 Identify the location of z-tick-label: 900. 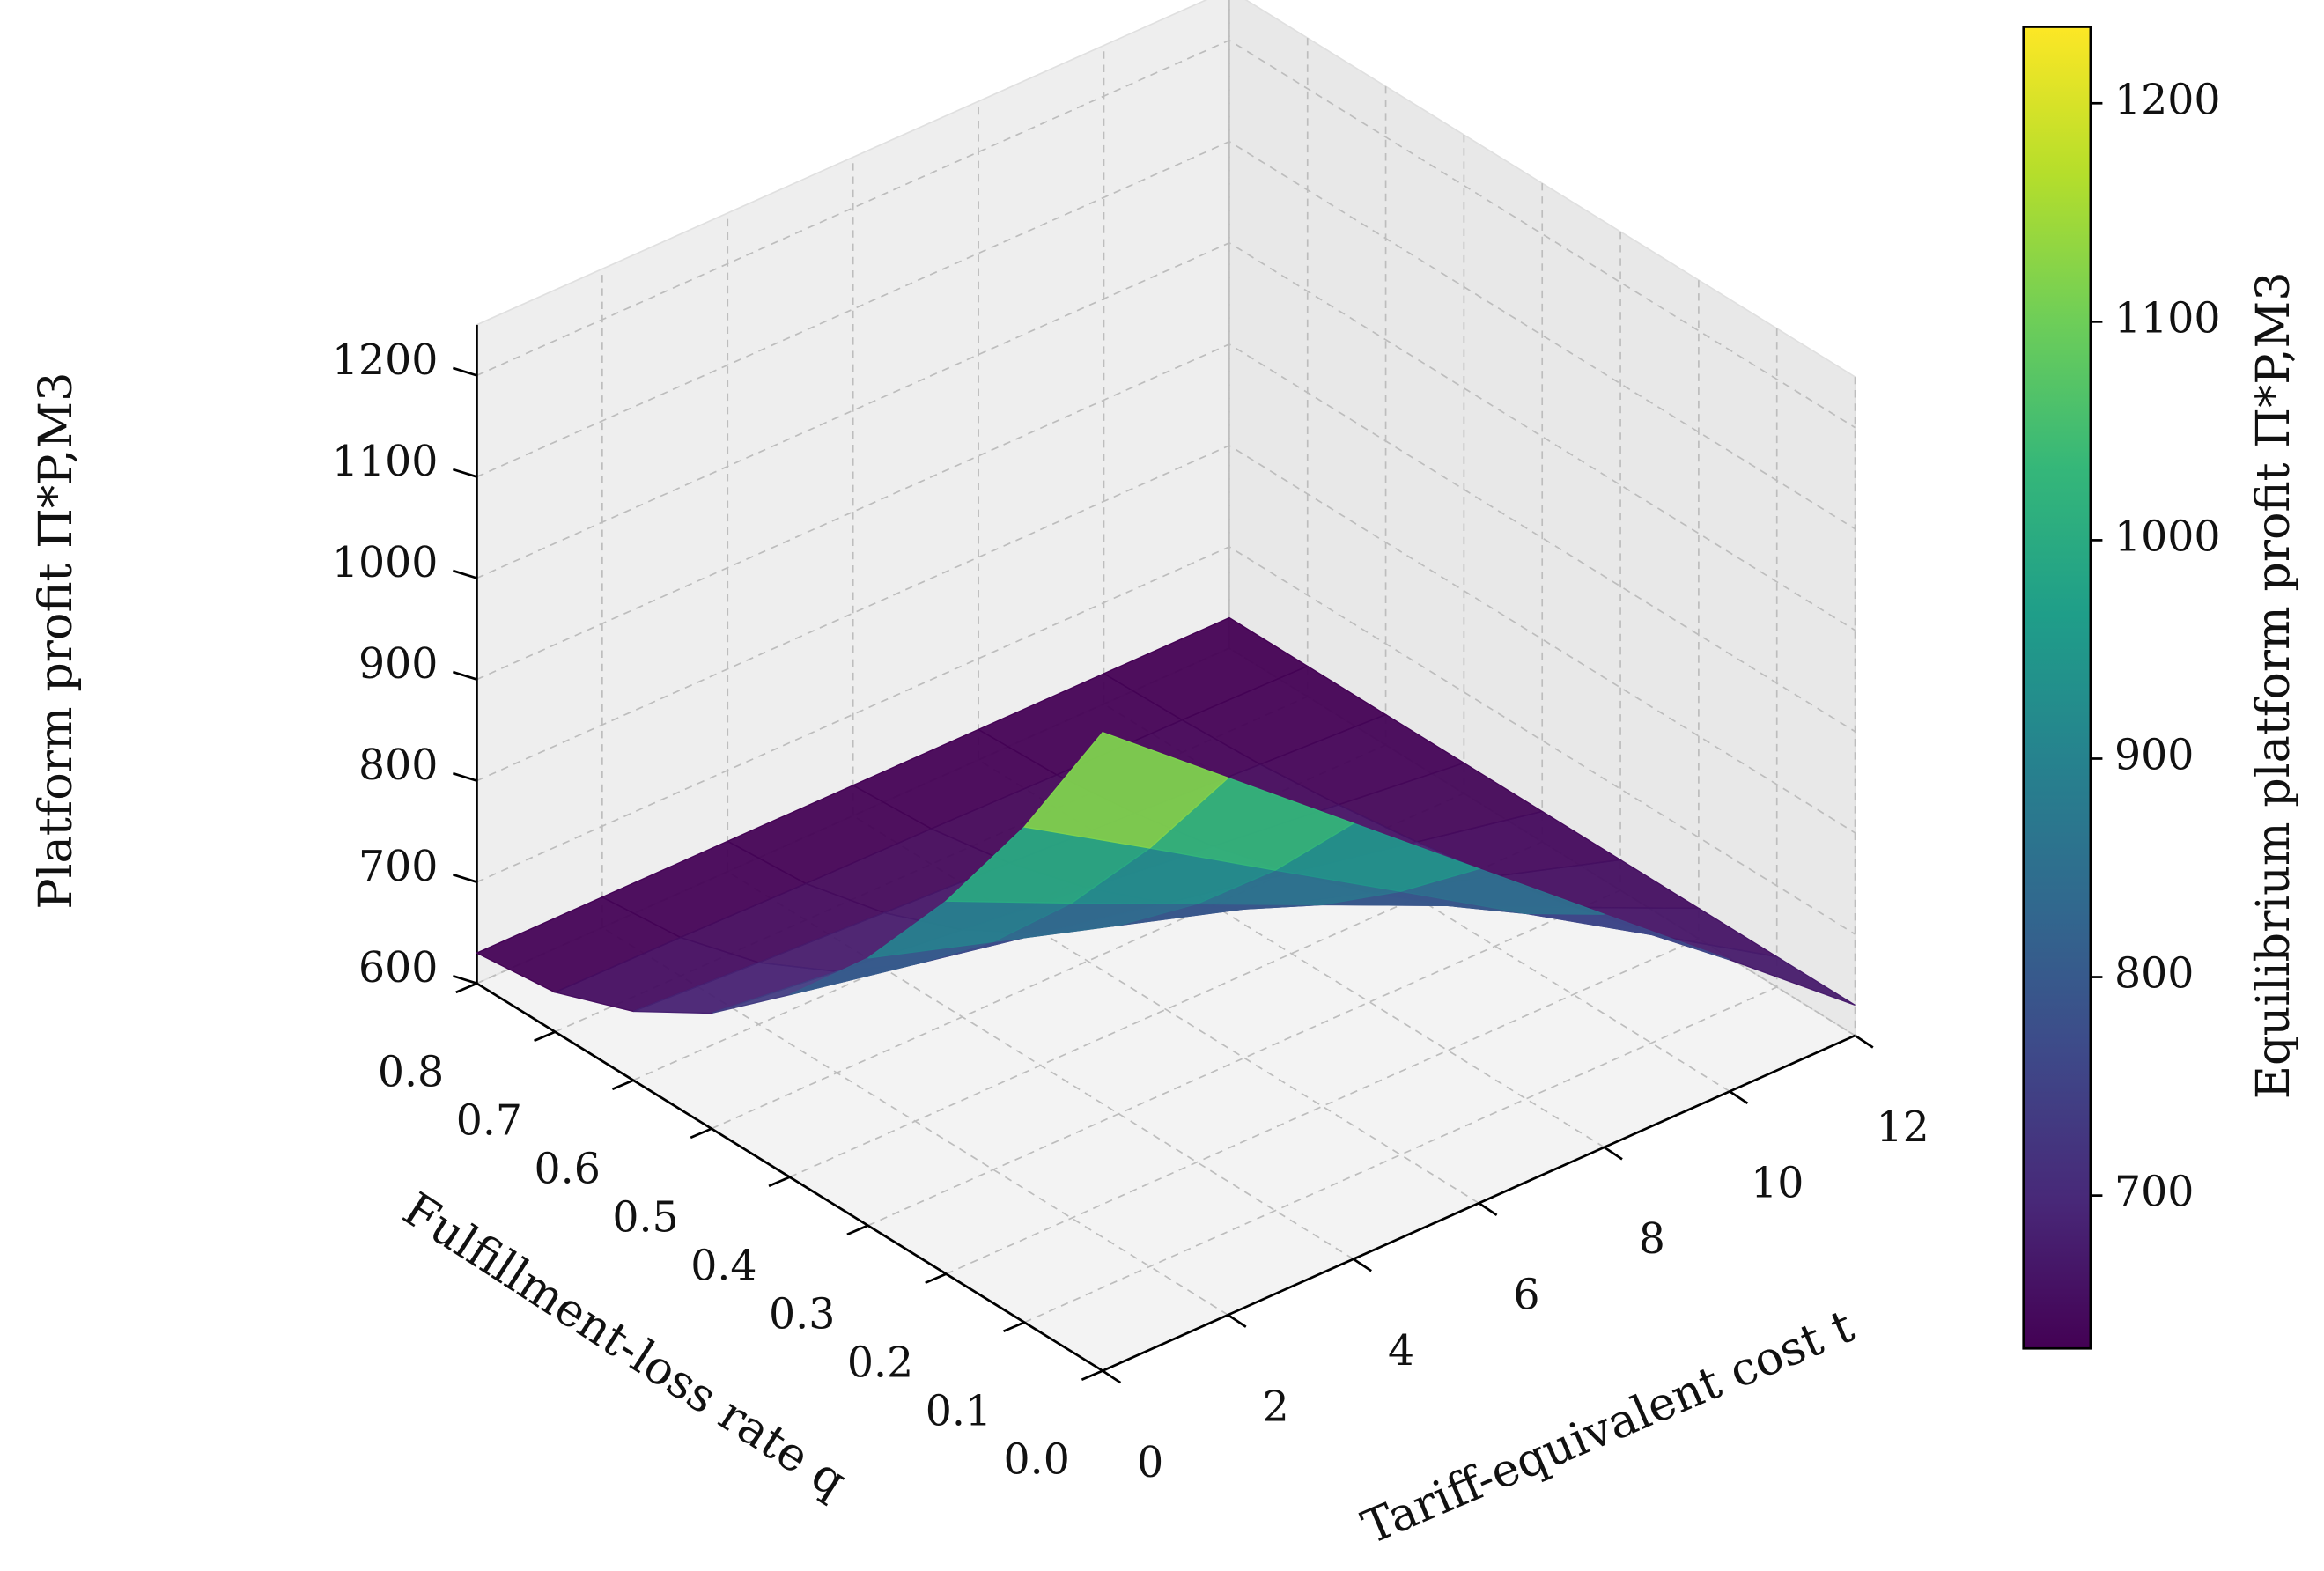
(398, 664).